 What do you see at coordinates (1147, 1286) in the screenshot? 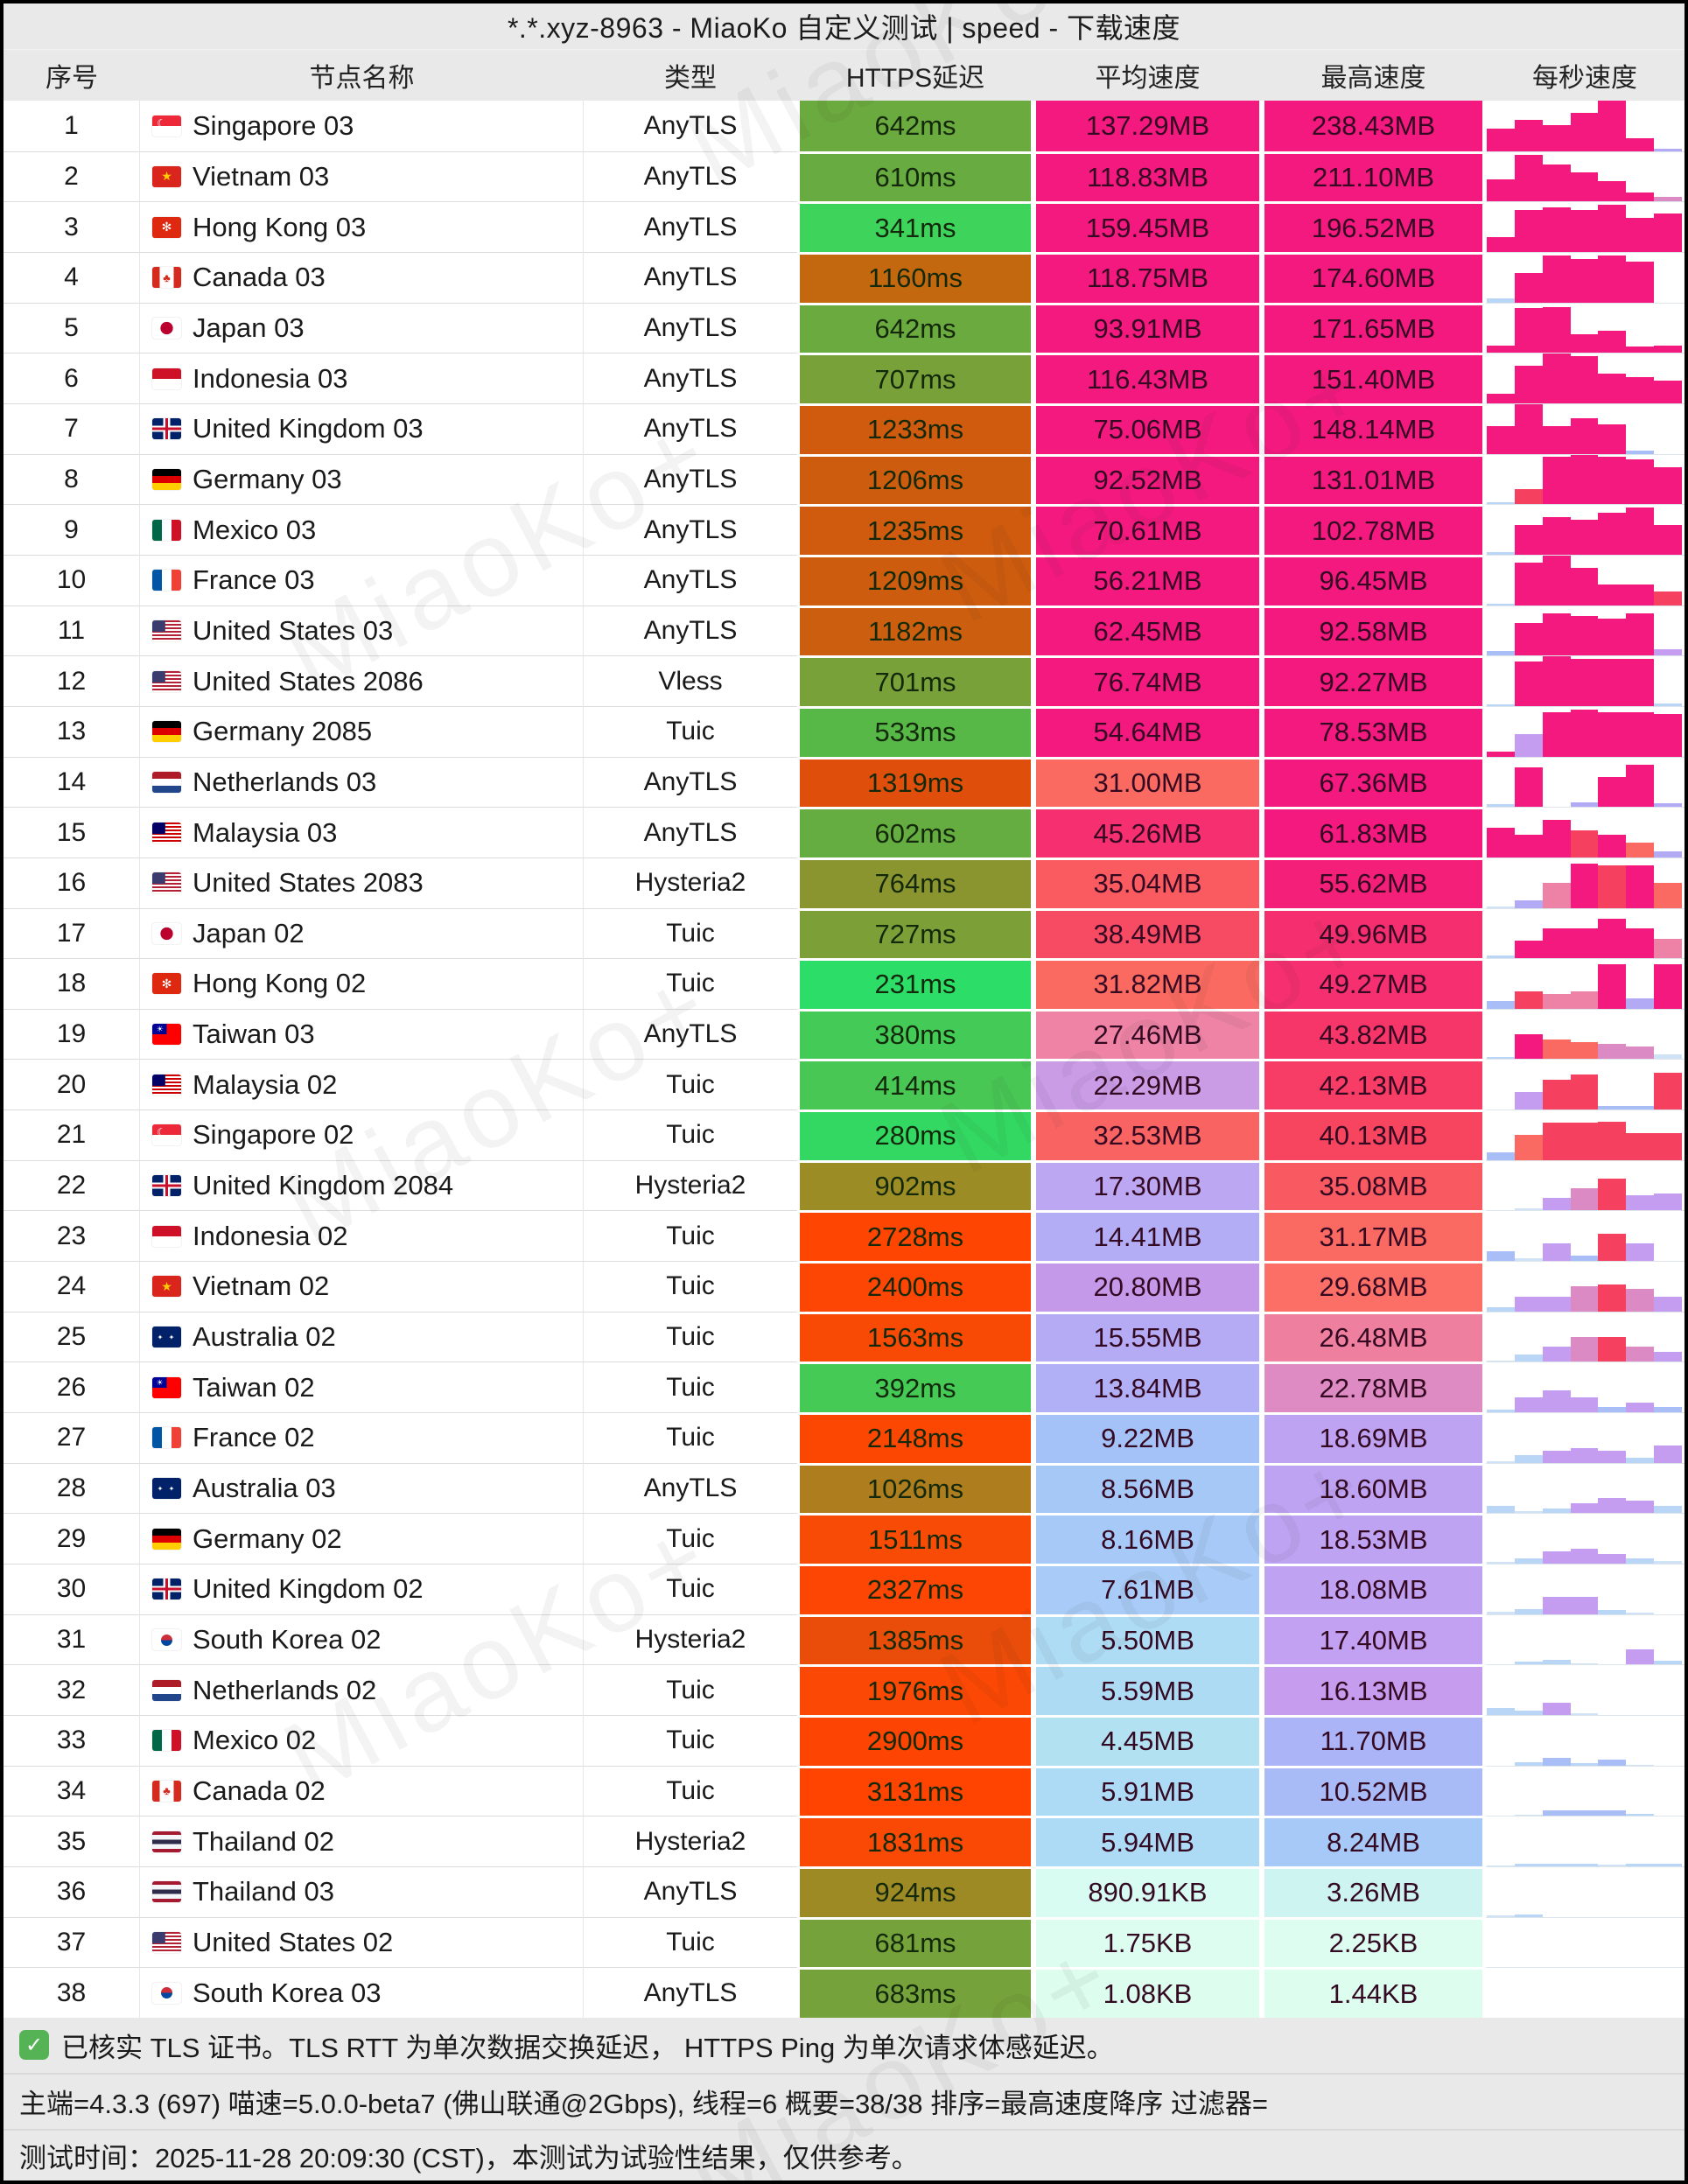
I see `avg-speed-cell: 20.80MB` at bounding box center [1147, 1286].